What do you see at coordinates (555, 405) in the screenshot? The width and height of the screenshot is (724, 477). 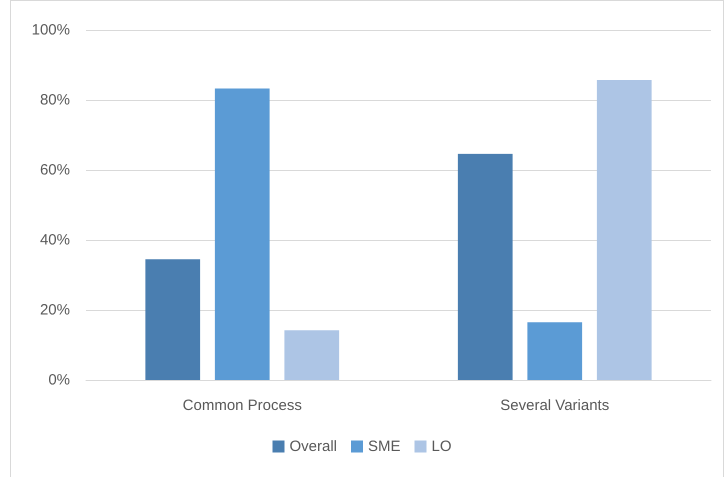 I see `x-tick-label: Several Variants` at bounding box center [555, 405].